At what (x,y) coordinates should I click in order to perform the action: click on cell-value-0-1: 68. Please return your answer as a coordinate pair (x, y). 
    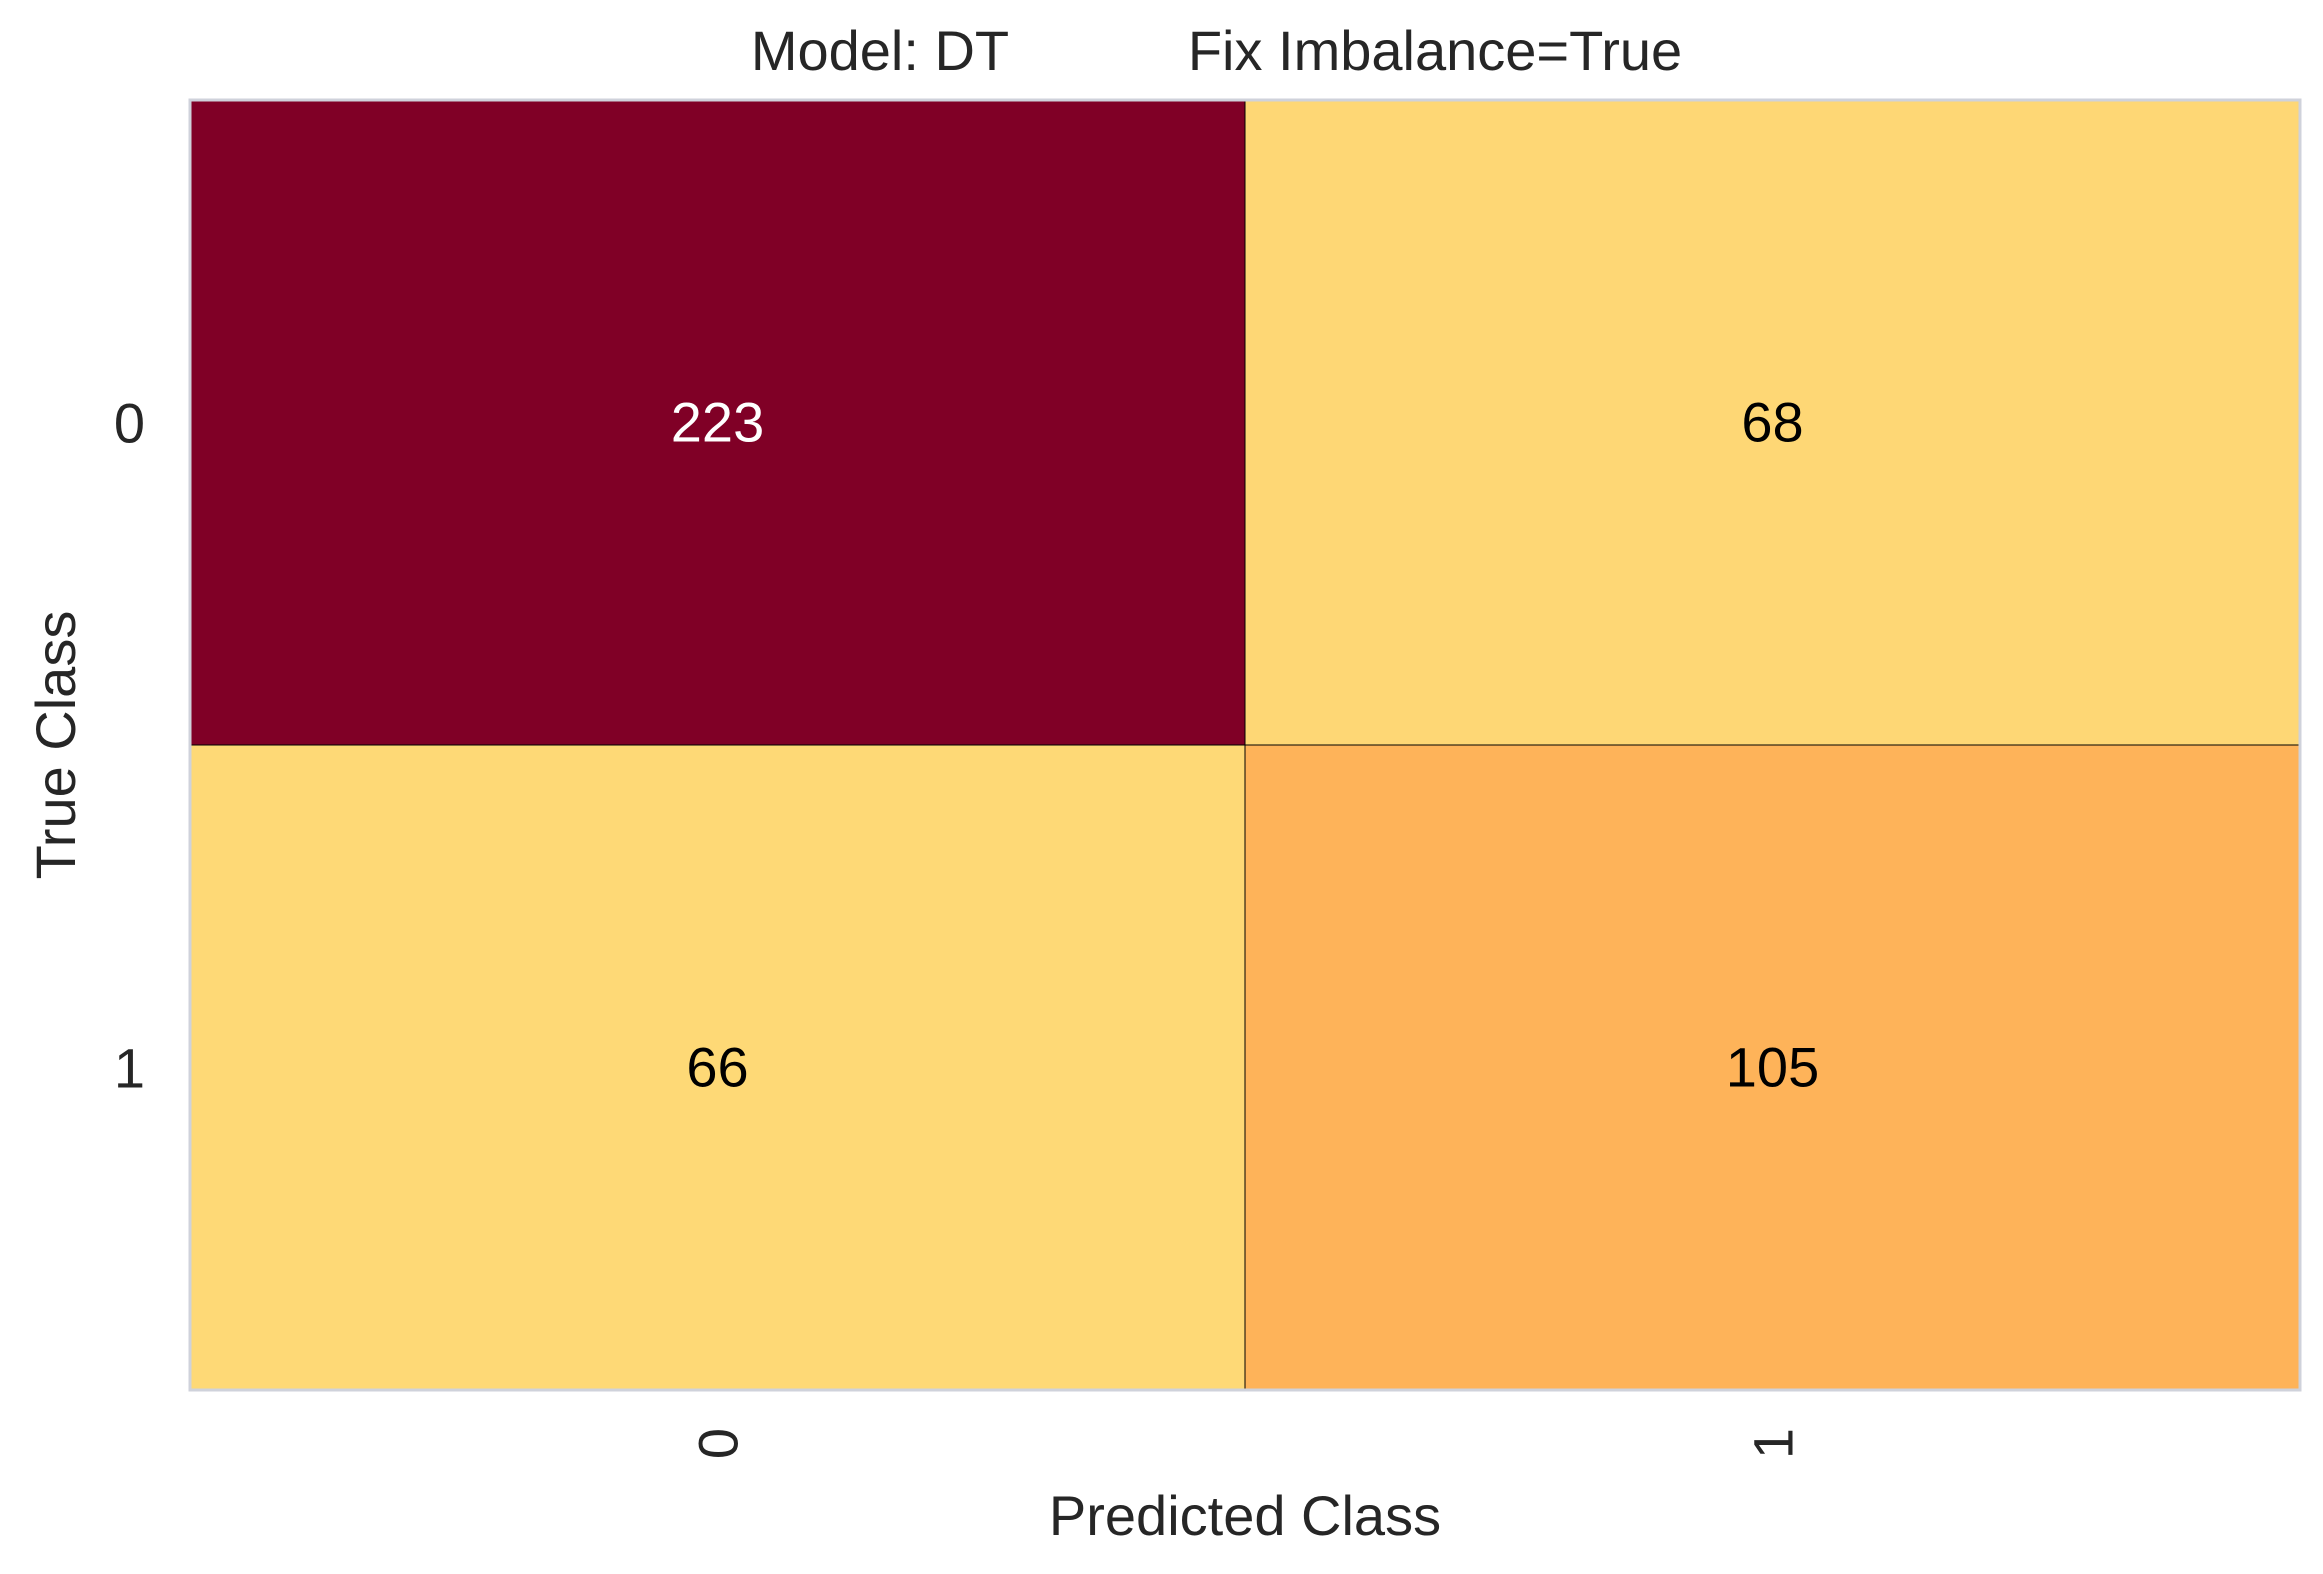
    Looking at the image, I should click on (1772, 422).